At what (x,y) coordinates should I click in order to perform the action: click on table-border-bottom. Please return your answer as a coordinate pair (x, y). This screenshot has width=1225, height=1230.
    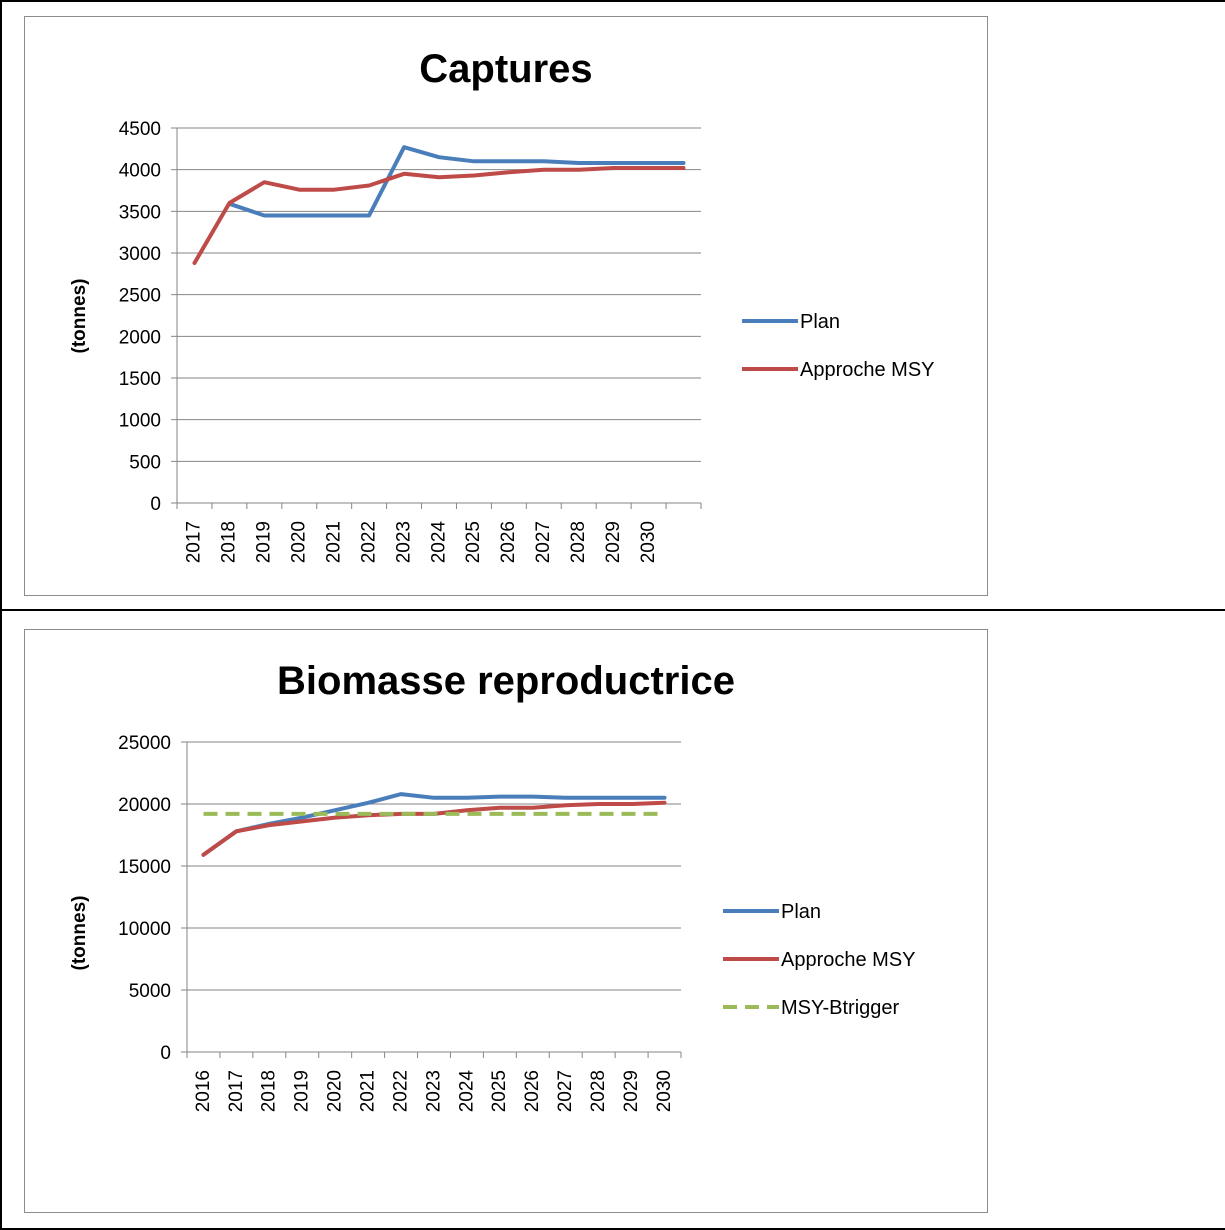
    Looking at the image, I should click on (612, 1229).